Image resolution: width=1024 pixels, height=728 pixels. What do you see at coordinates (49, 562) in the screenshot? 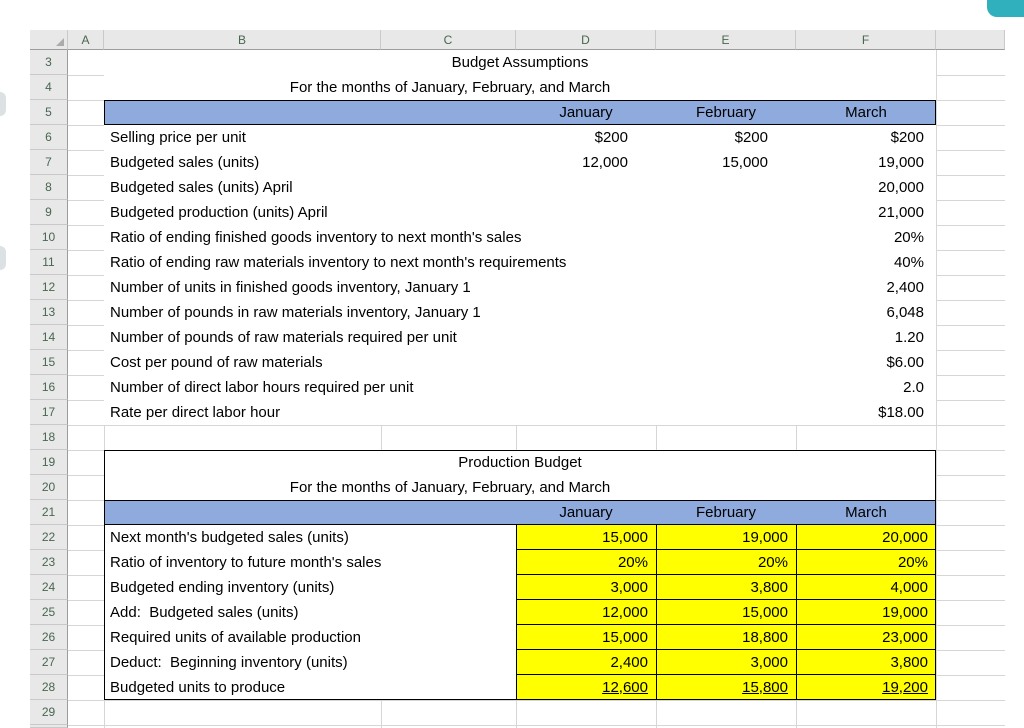
I see `row-header-23: 23` at bounding box center [49, 562].